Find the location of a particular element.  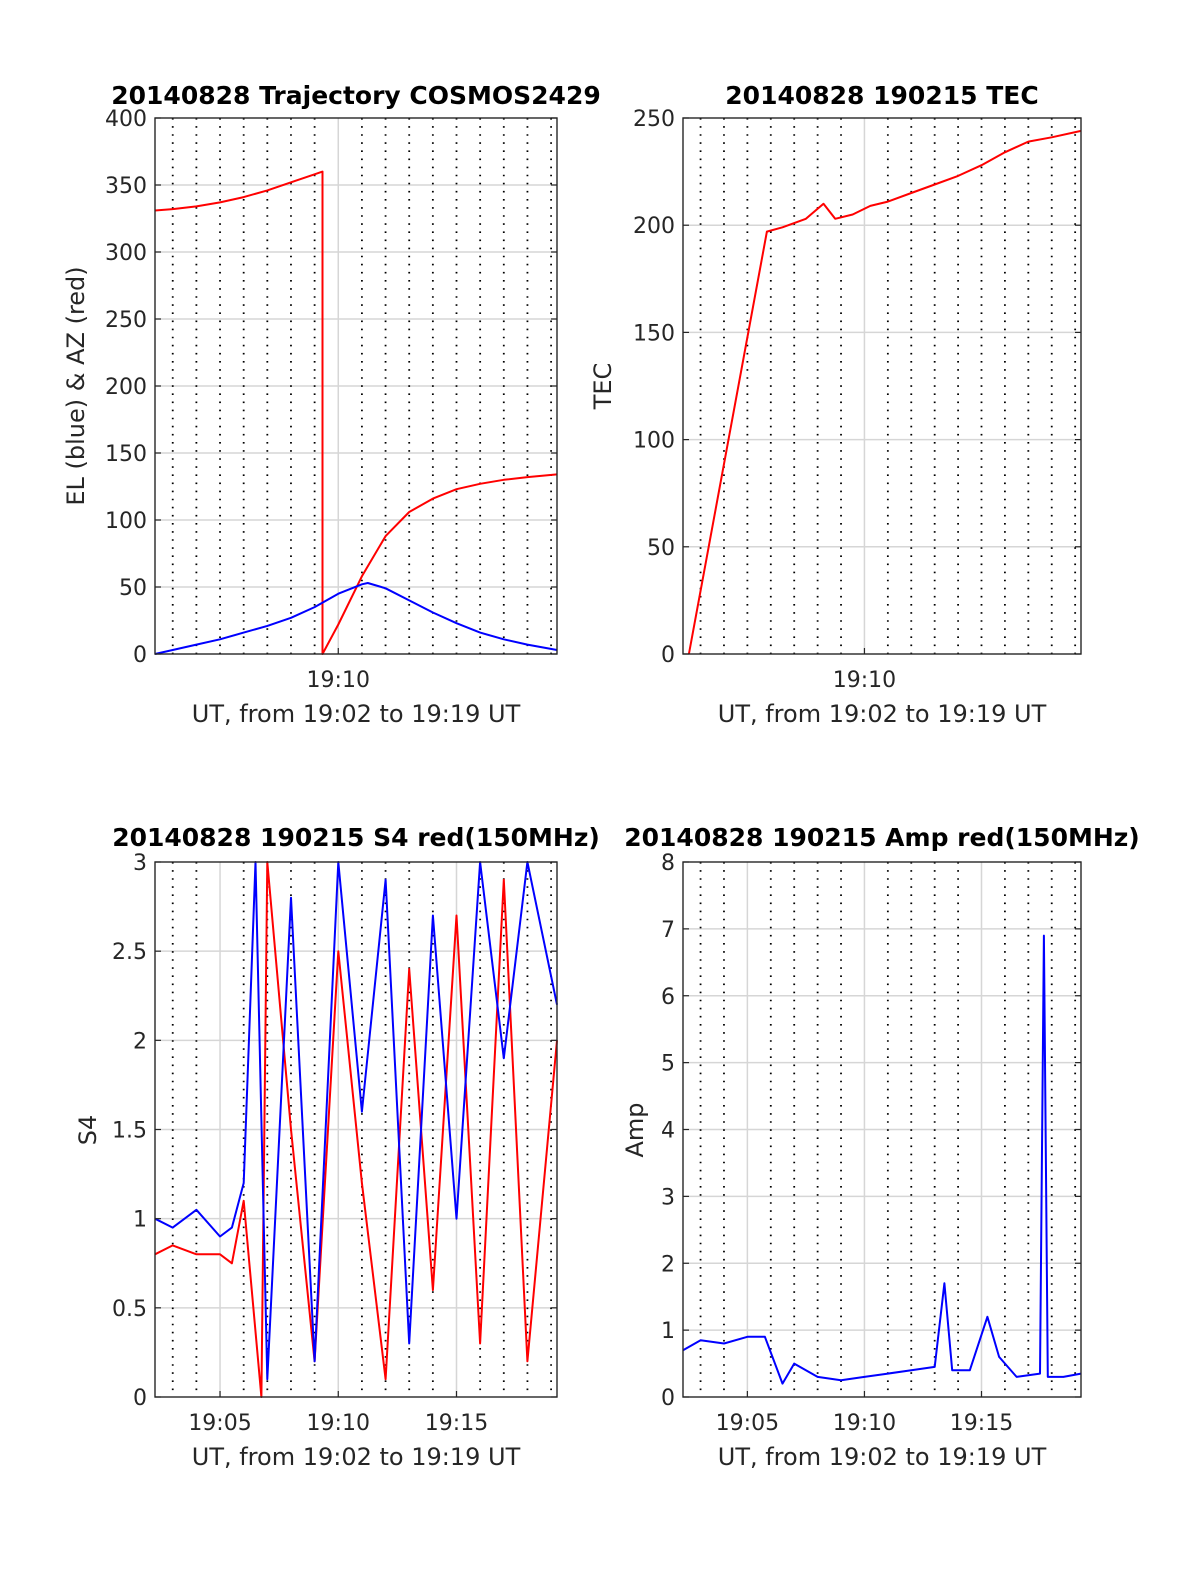

plot-area is located at coordinates (882, 386).